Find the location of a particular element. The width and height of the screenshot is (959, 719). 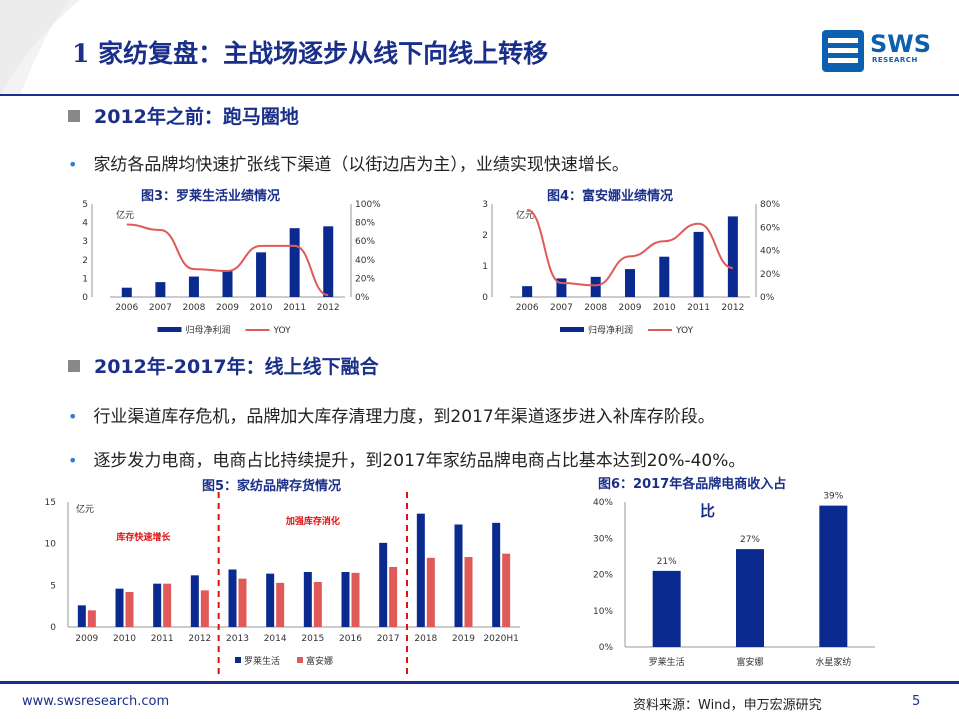

slide-title: 1 家纺复盘：主战场逐步从线下向线上转移 is located at coordinates (310, 53).